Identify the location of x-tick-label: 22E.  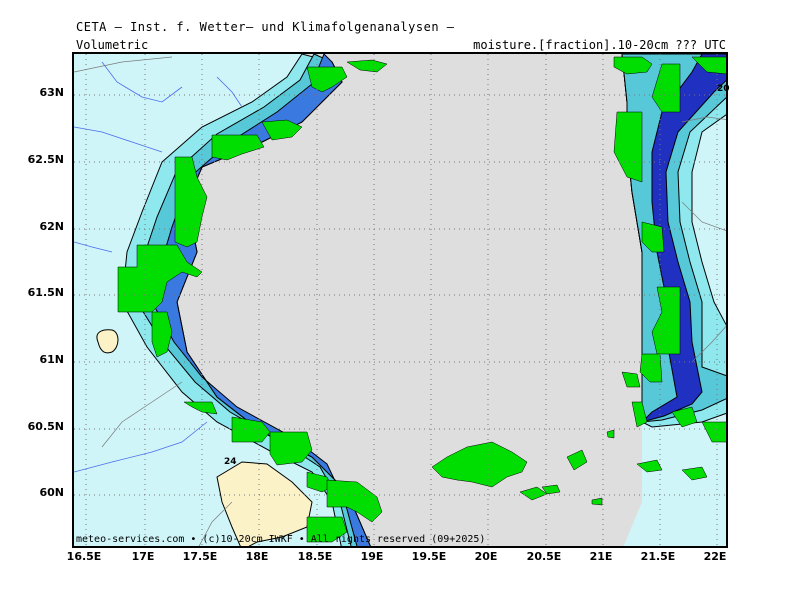
(715, 556).